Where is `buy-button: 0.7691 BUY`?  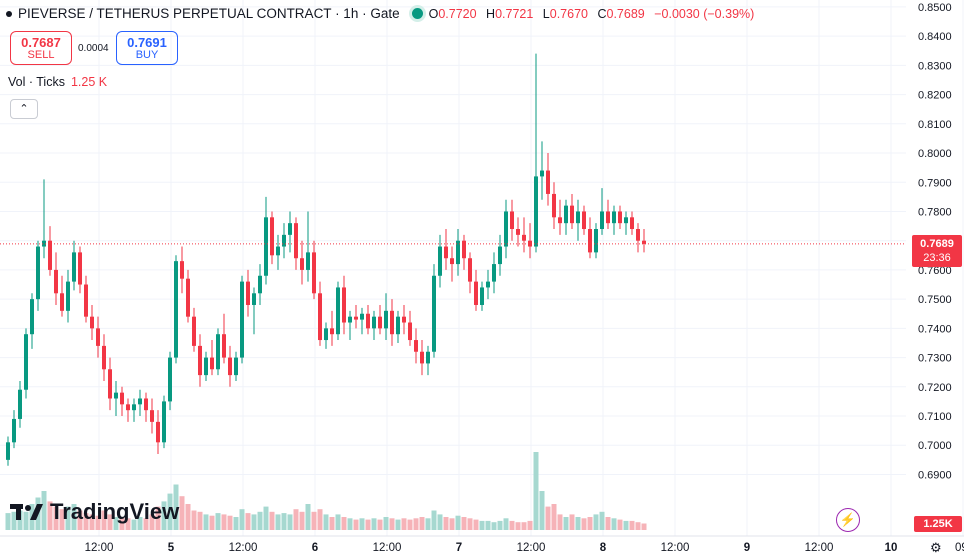
buy-button: 0.7691 BUY is located at coordinates (147, 48).